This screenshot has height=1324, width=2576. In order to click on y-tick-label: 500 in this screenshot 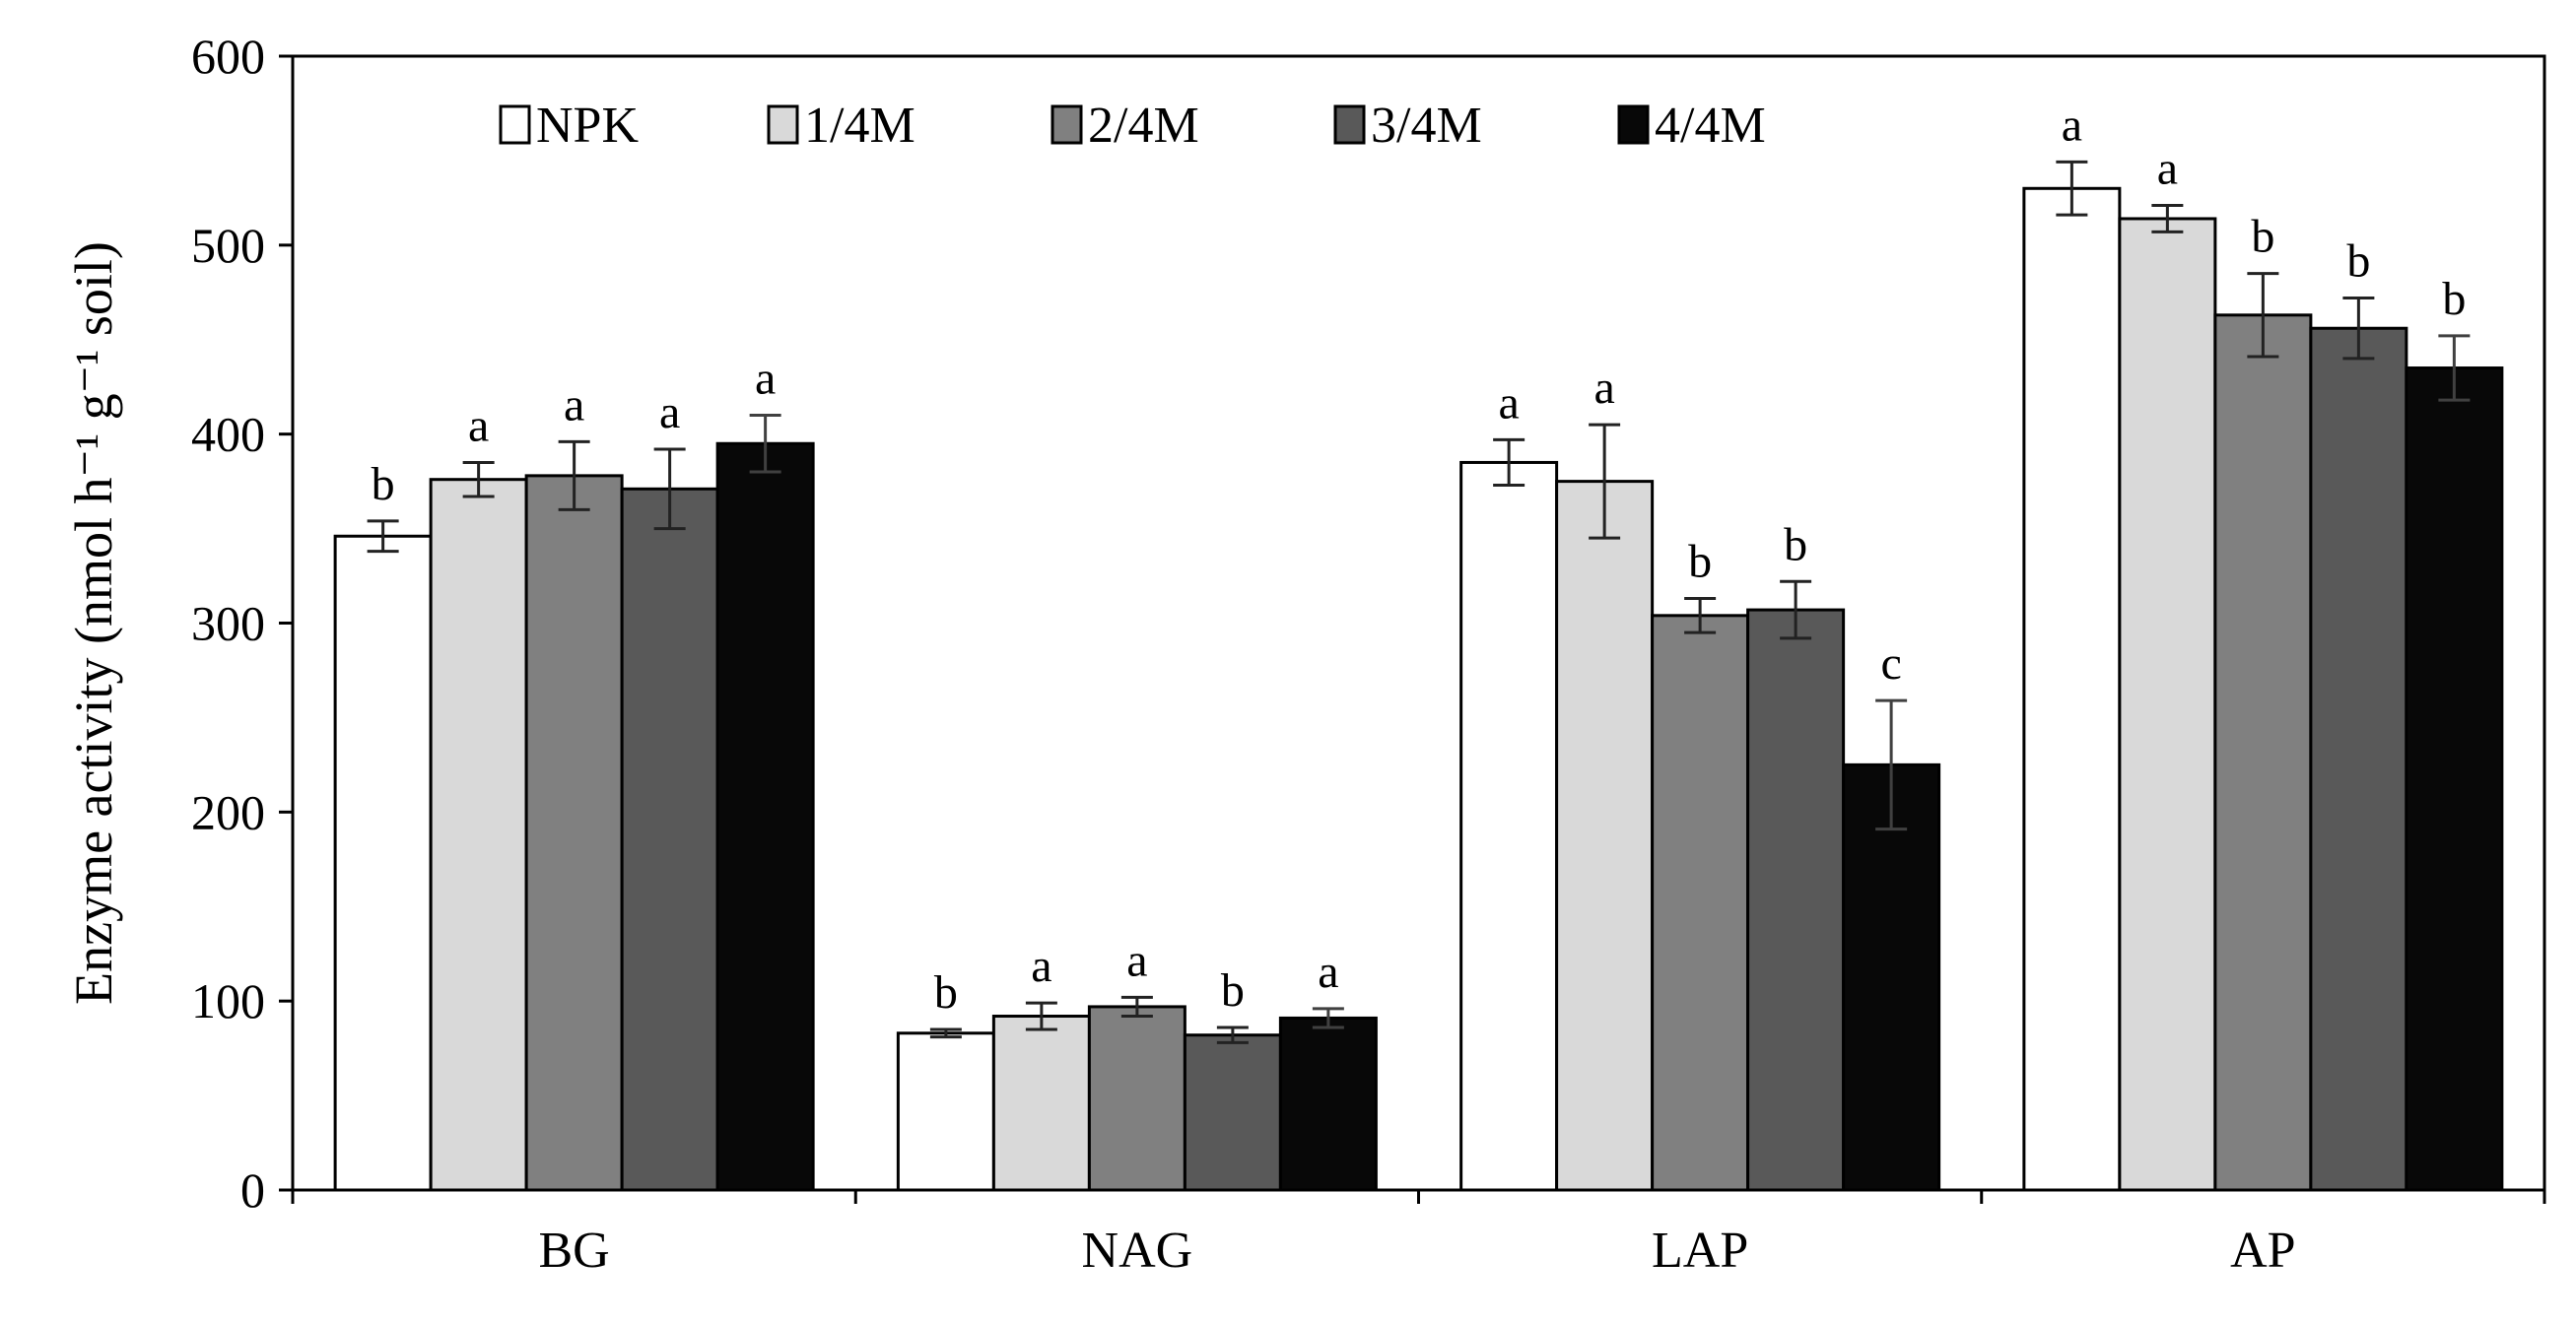, I will do `click(228, 246)`.